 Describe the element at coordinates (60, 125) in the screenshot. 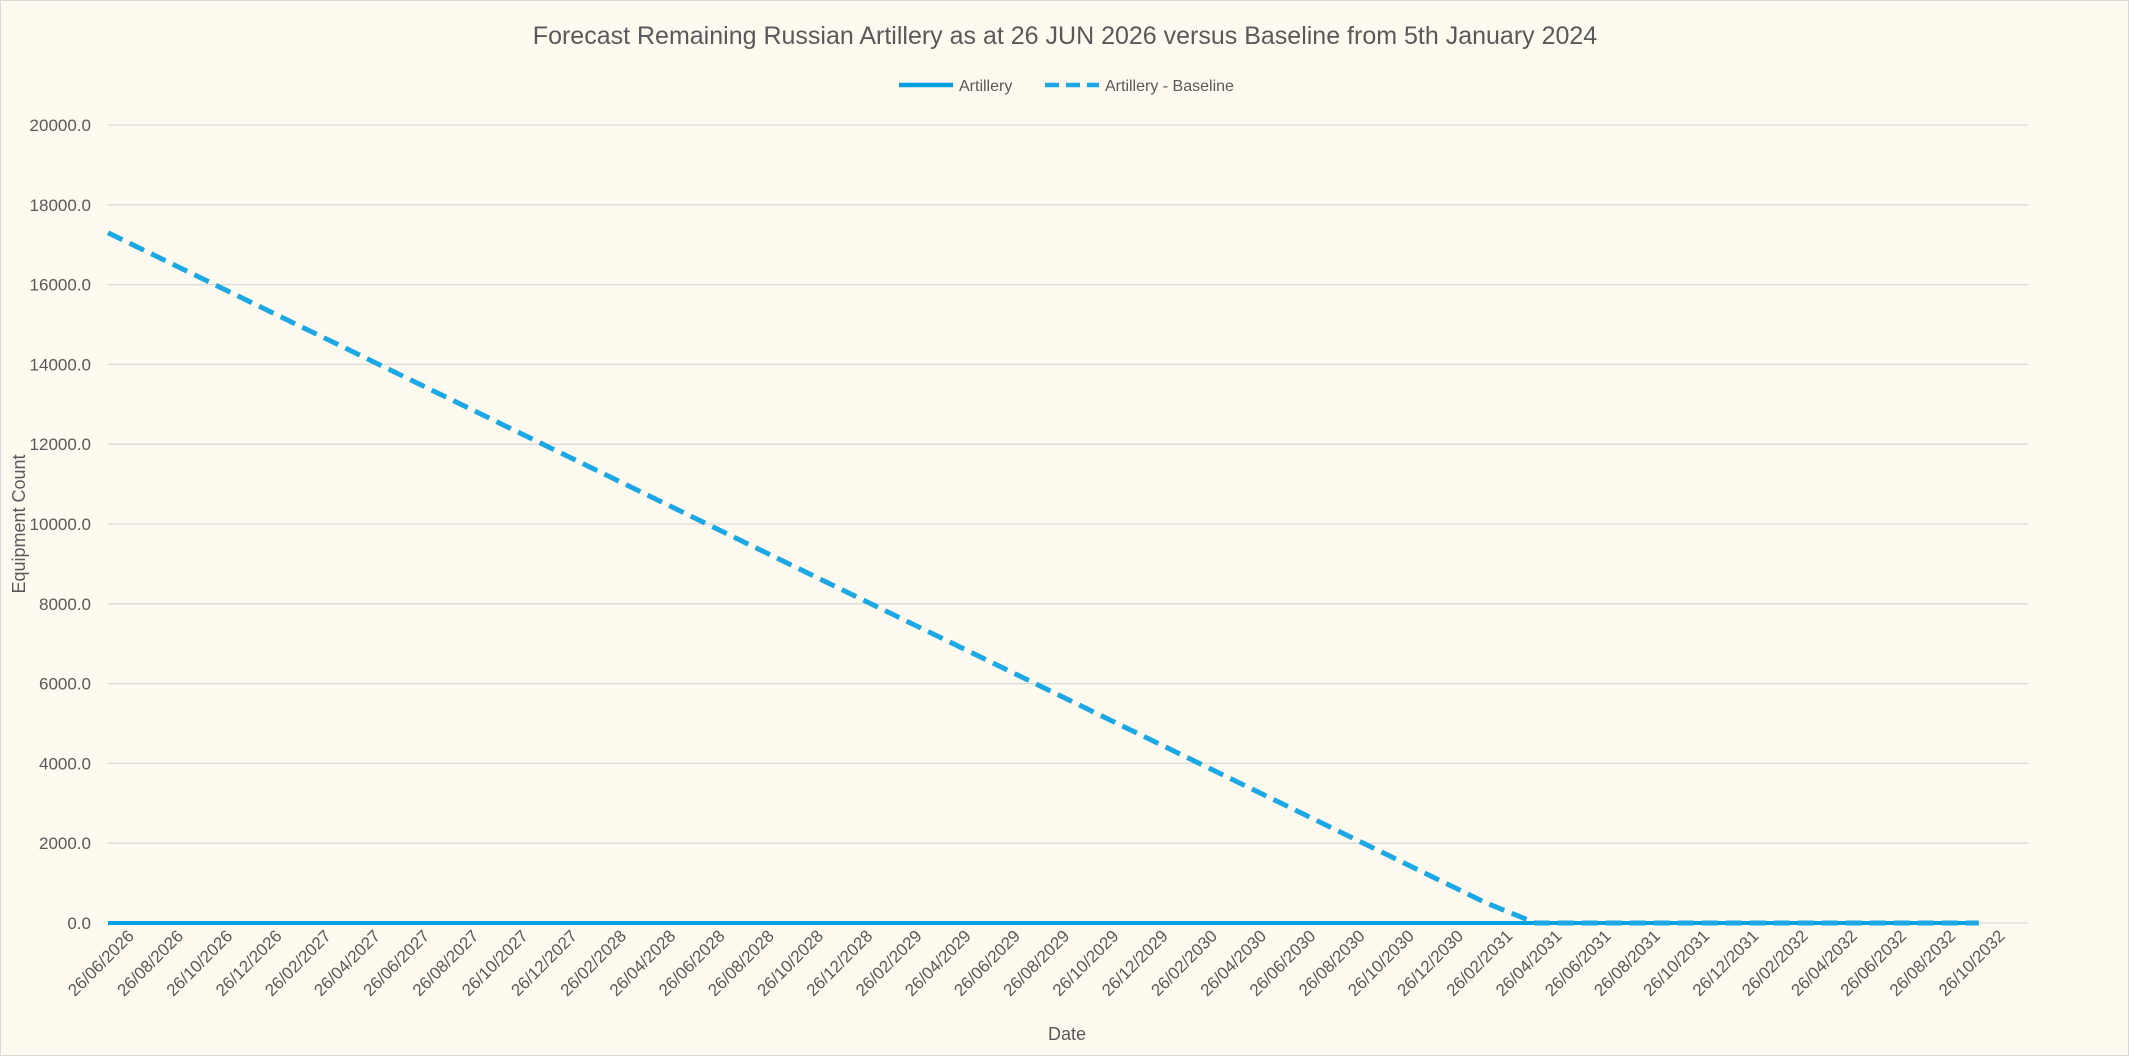

I see `y-tick-label: 20000.0` at that location.